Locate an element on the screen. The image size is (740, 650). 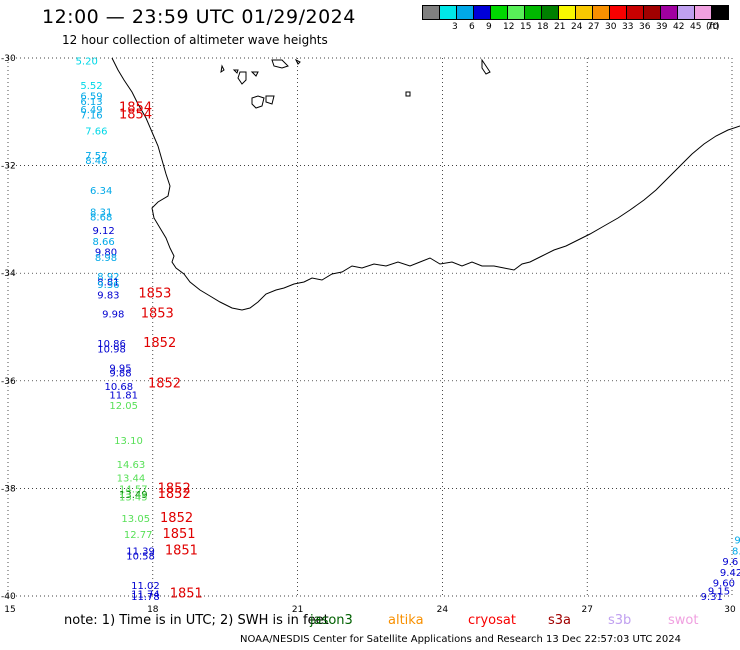
scale-label: 36 is located at coordinates (645, 27).